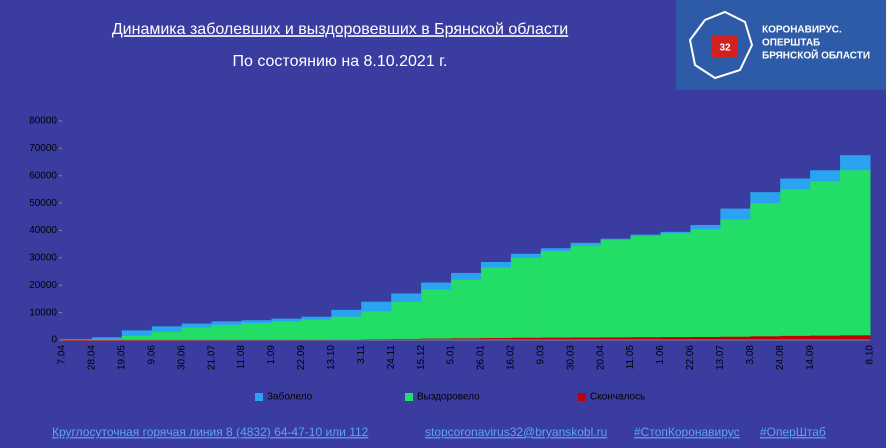 The width and height of the screenshot is (886, 448). Describe the element at coordinates (481, 357) in the screenshot. I see `x-tick-label: 26.01` at that location.